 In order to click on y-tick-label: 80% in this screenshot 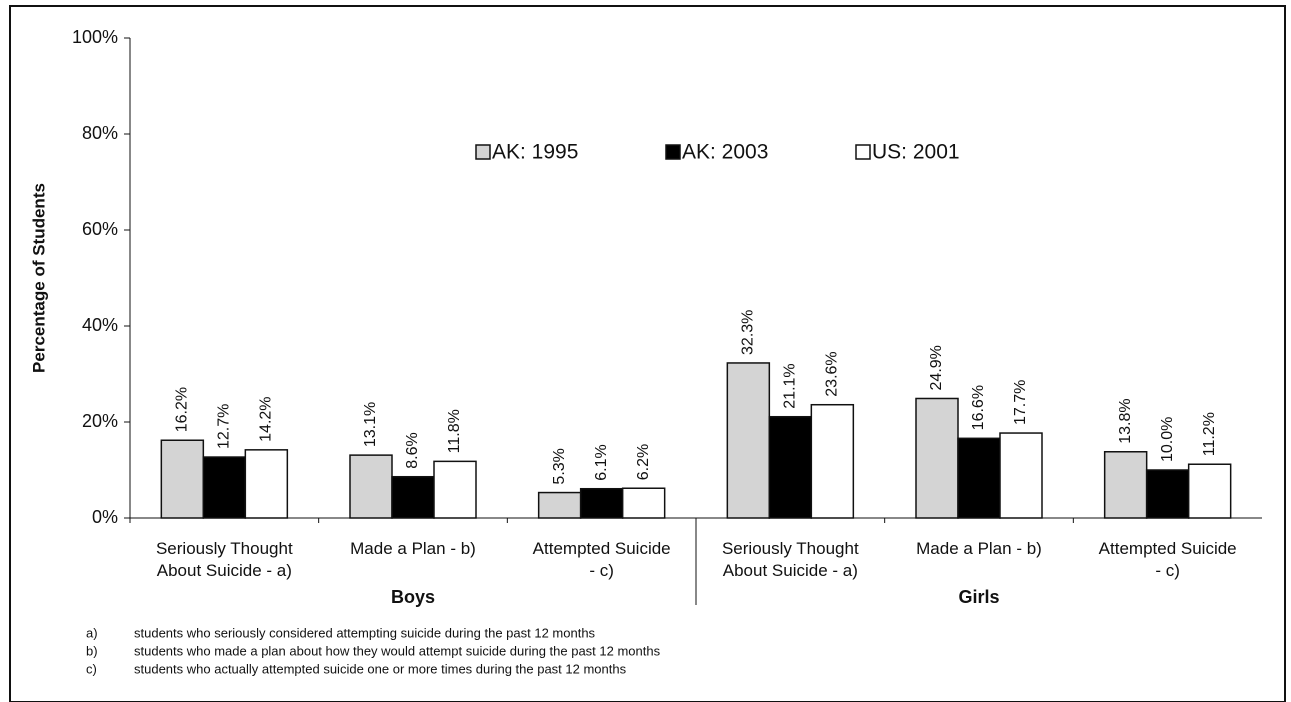, I will do `click(100, 133)`.